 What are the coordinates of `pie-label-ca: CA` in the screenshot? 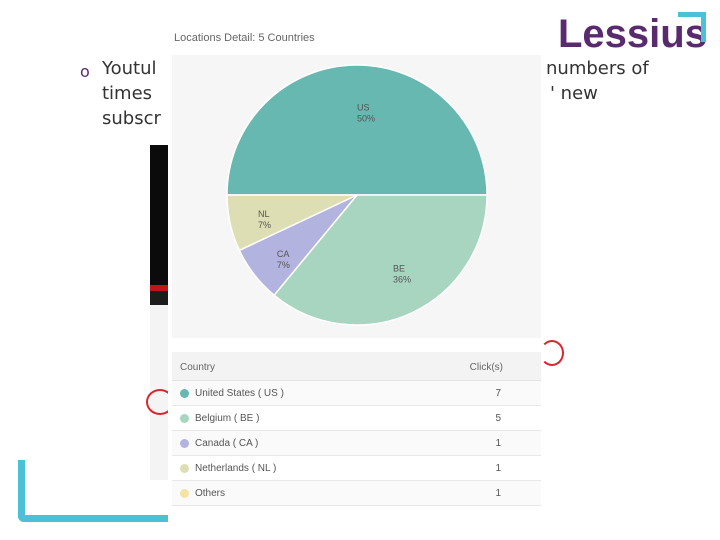 It's located at (283, 254).